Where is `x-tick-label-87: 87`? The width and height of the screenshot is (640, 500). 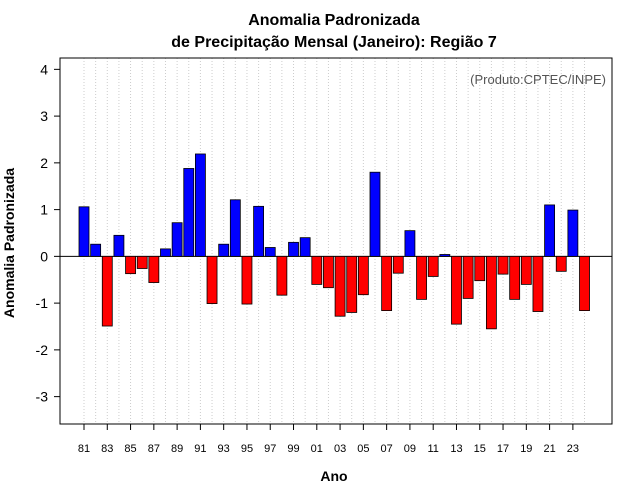
x-tick-label-87: 87 is located at coordinates (154, 449).